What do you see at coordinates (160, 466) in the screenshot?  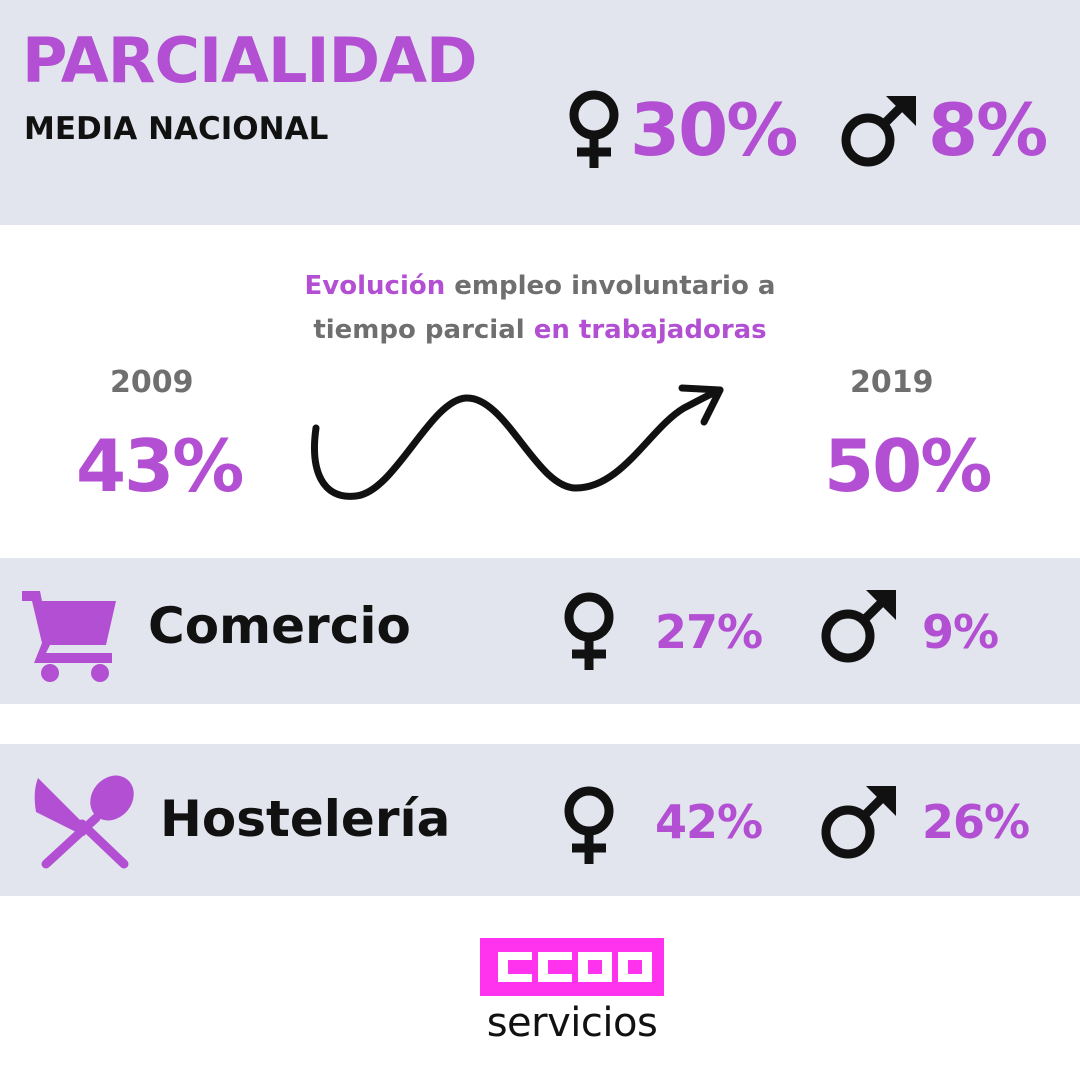 I see `value-start: 43%` at bounding box center [160, 466].